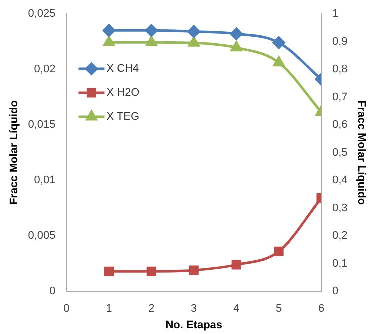 The width and height of the screenshot is (378, 334). Describe the element at coordinates (340, 152) in the screenshot. I see `y2-tick-label: 0,5` at that location.